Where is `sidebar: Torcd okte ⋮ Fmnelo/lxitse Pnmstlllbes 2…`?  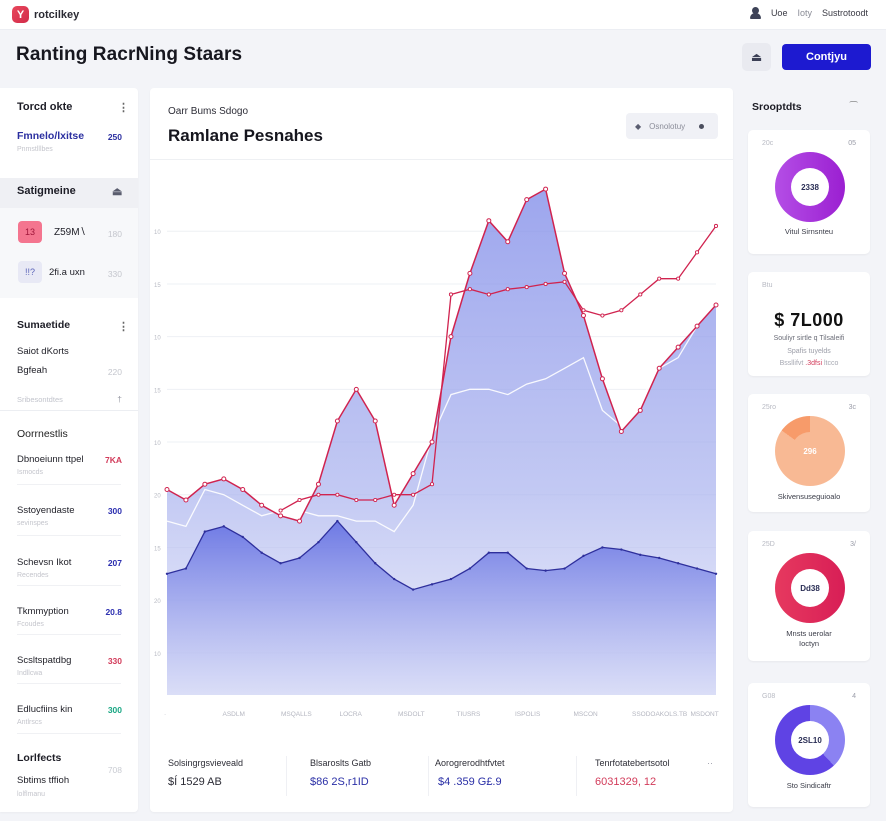
sidebar: Torcd okte ⋮ Fmnelo/lxitse Pnmstlllbes 2… is located at coordinates (69, 450).